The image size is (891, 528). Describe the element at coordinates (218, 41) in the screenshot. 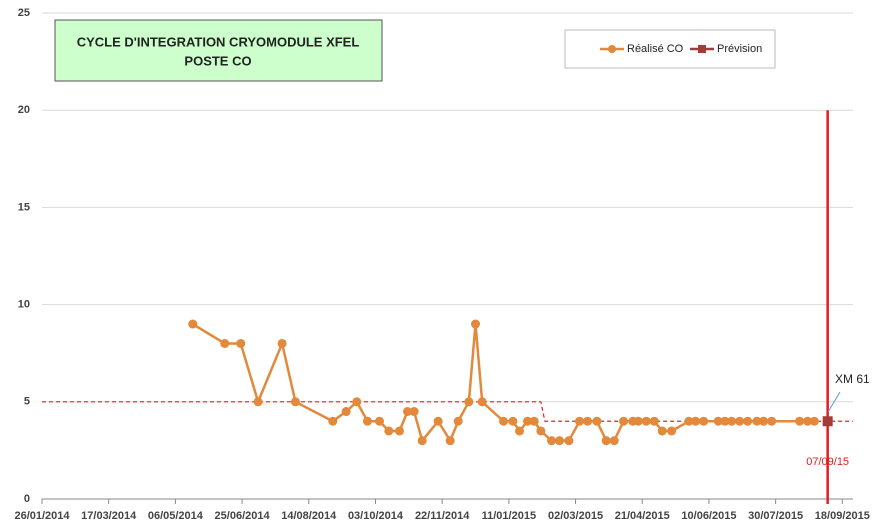

I see `chart-title: CYCLE D'INTEGRATION CRYOMODULE XFEL` at that location.